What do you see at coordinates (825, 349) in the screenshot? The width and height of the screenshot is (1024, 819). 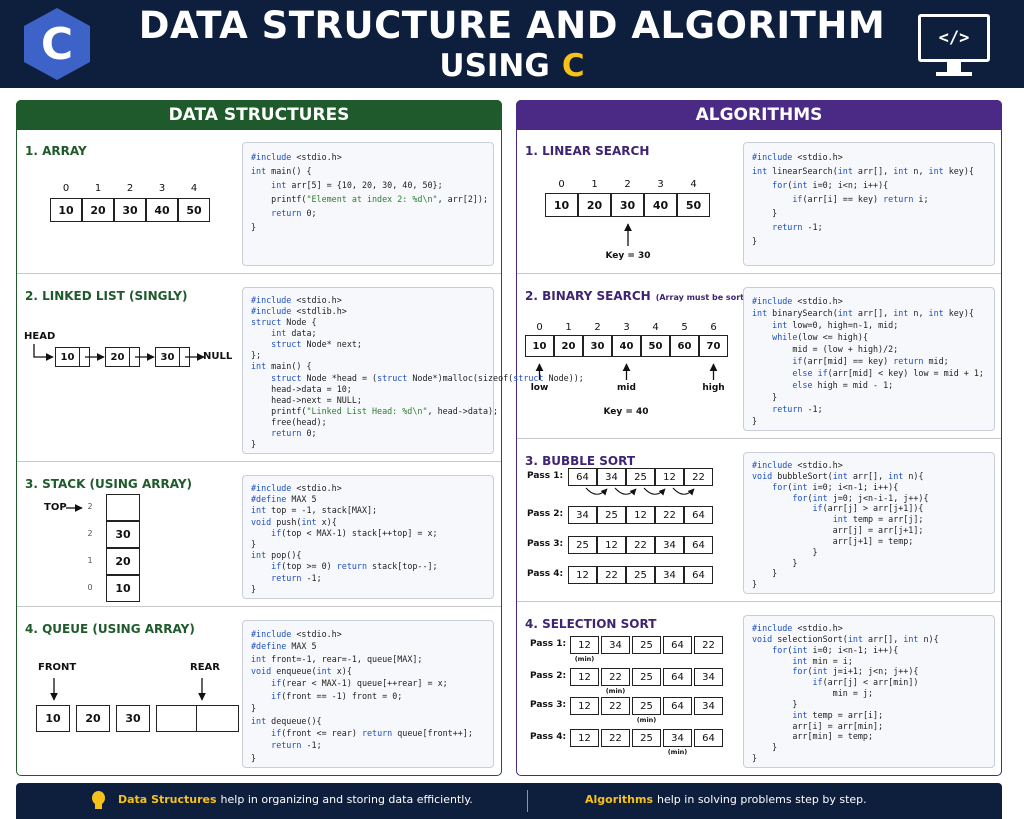 I see `code-line: mid = (low + high)/2;` at bounding box center [825, 349].